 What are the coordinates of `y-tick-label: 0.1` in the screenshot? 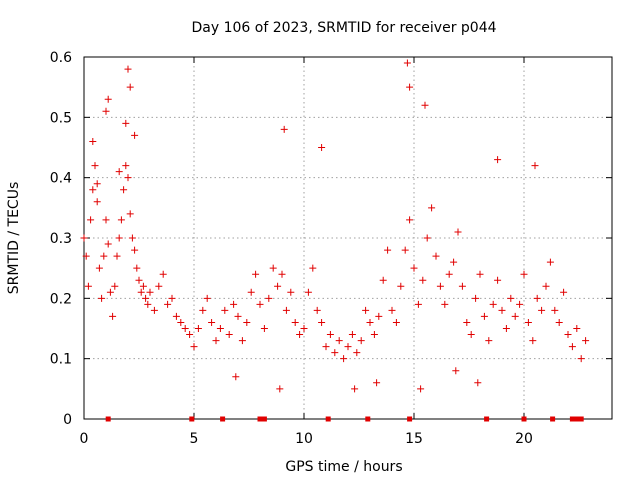 It's located at (61, 360).